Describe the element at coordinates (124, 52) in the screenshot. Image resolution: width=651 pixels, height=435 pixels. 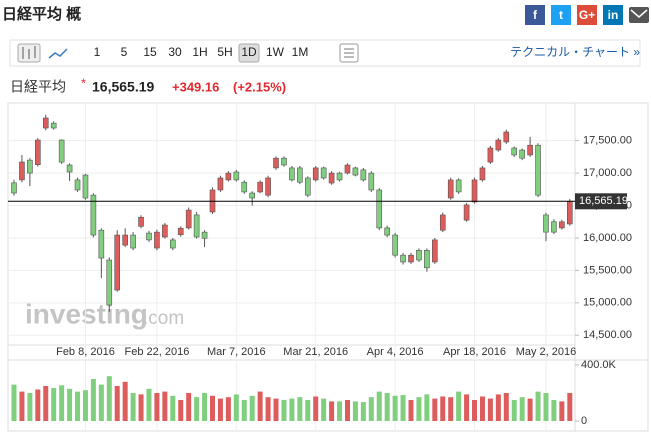
I see `interval-button: 5` at that location.